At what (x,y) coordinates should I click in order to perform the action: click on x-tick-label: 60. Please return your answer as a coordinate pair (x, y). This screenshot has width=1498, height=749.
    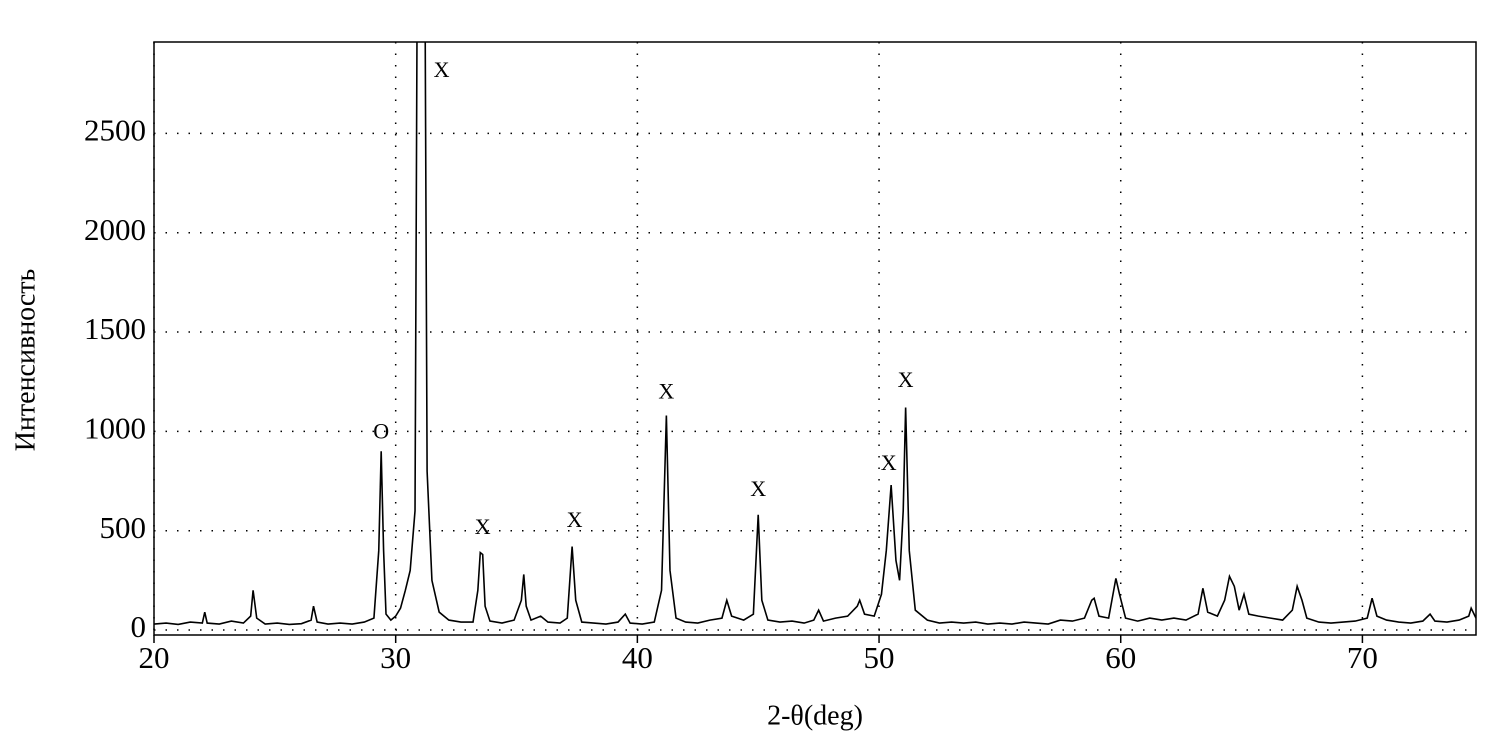
    Looking at the image, I should click on (1120, 657).